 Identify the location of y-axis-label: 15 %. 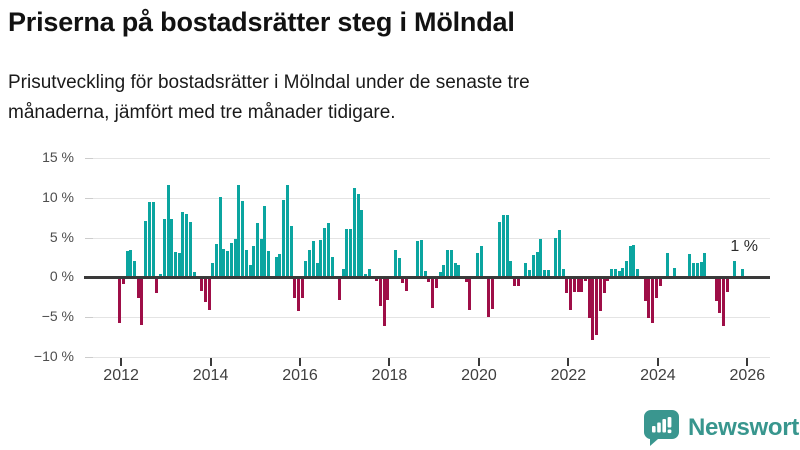
(58, 157).